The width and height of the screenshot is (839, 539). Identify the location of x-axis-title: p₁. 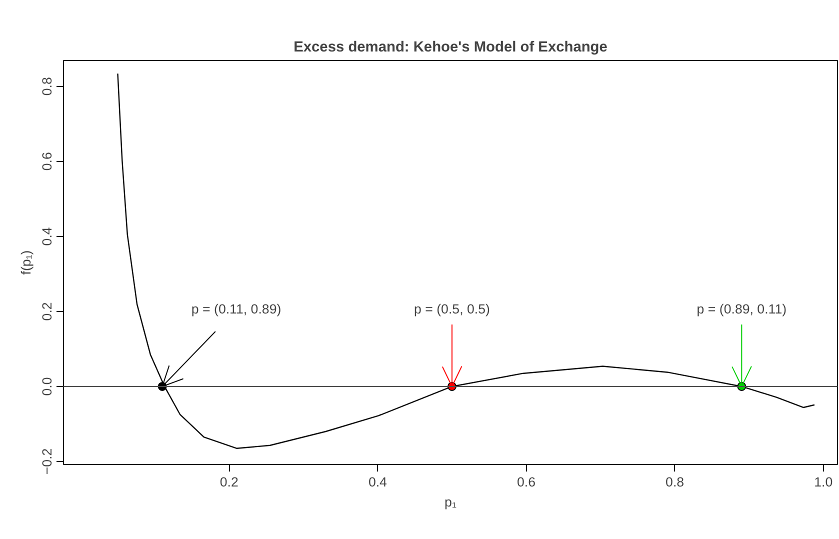
(450, 502).